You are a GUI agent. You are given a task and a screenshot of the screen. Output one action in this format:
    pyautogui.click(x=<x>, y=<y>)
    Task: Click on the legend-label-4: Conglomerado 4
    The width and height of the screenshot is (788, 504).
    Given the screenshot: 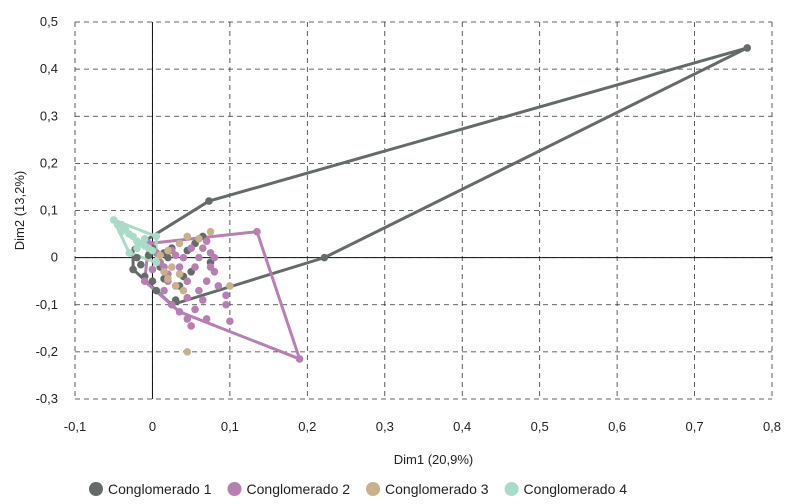 What is the action you would take?
    pyautogui.click(x=576, y=489)
    